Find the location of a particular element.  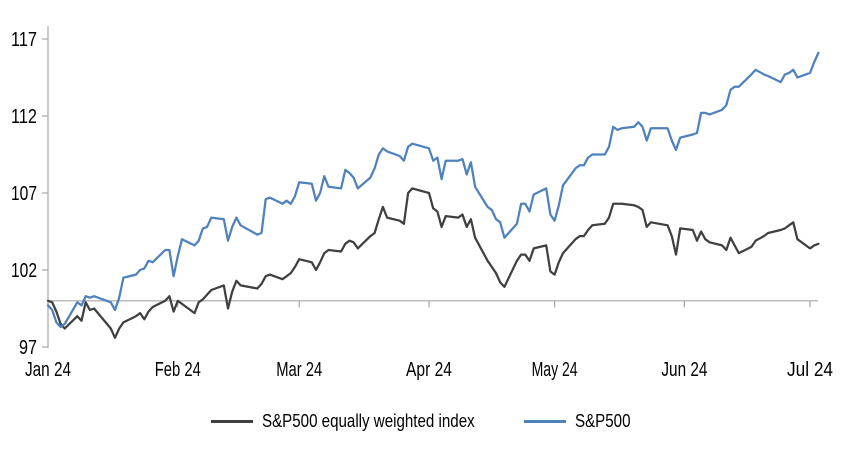

y-tick-label: 102 is located at coordinates (24, 271).